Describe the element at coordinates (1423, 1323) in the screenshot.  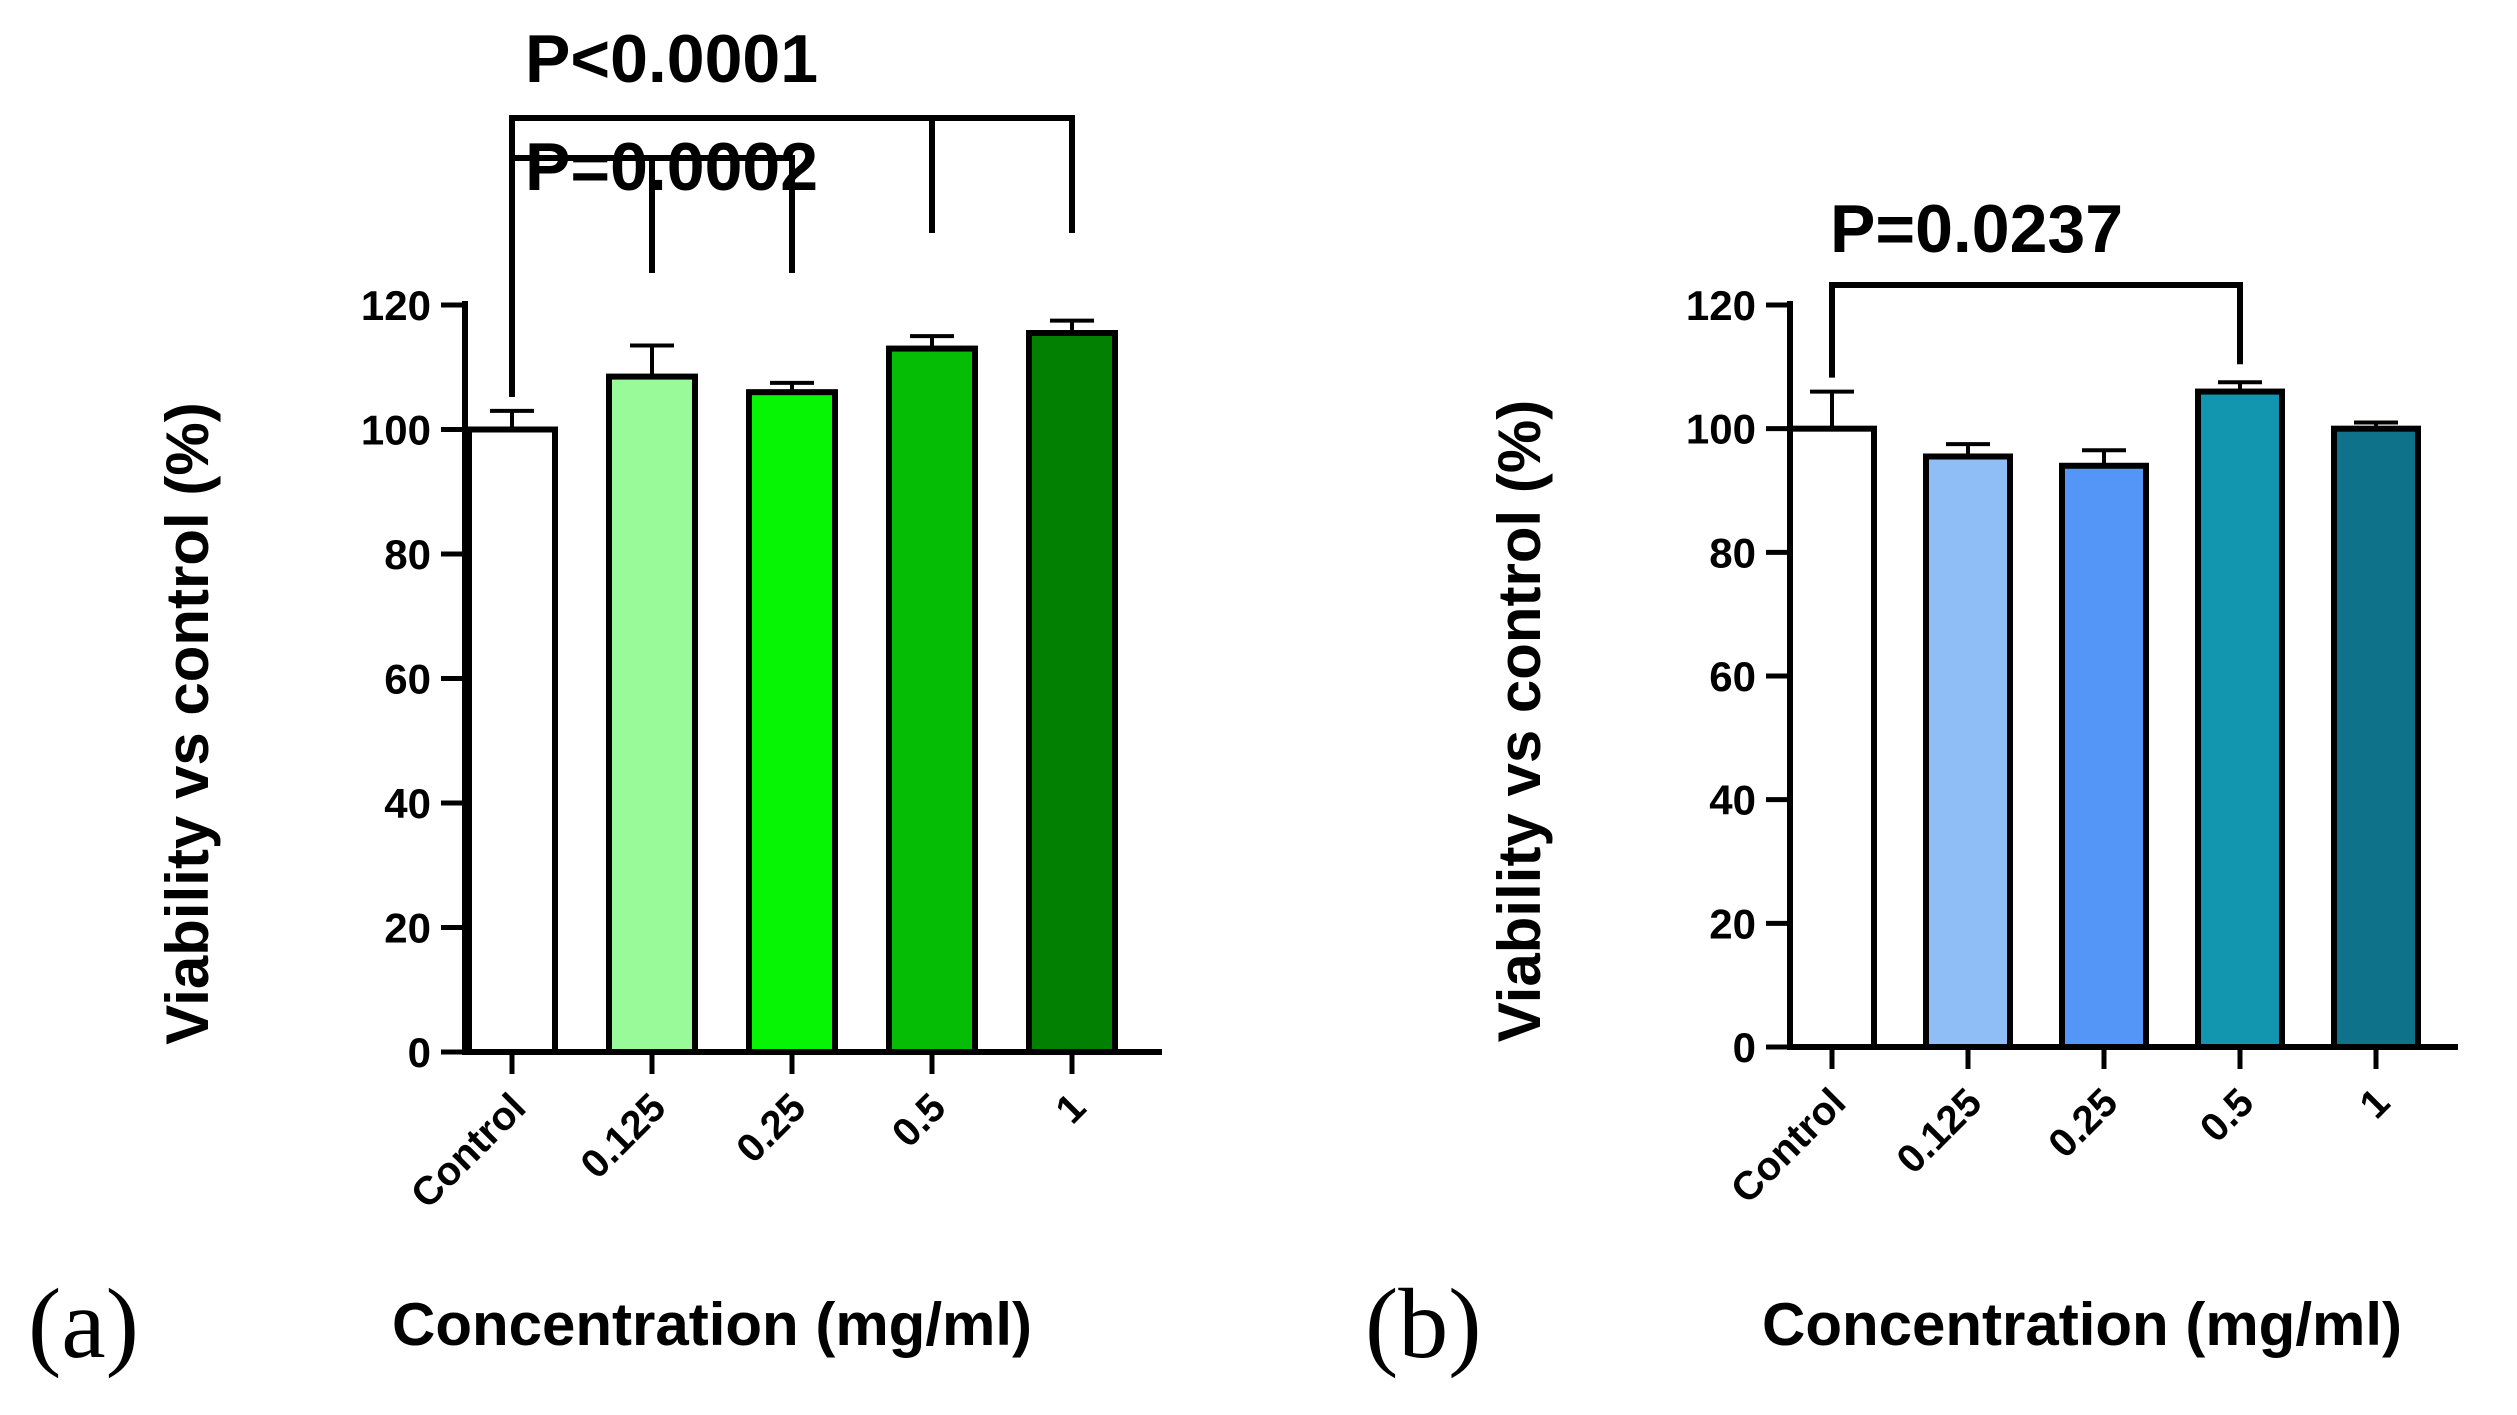
I see `panel-label: (b)` at that location.